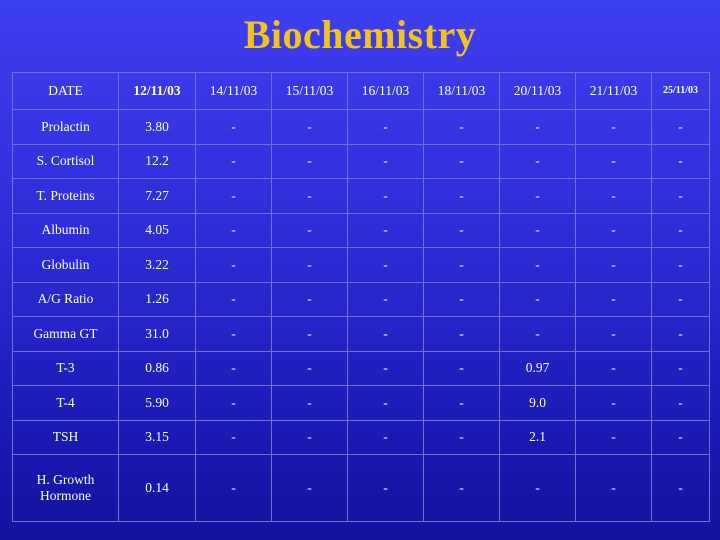 This screenshot has height=540, width=720. Describe the element at coordinates (65, 299) in the screenshot. I see `row-label: A/G Ratio` at that location.